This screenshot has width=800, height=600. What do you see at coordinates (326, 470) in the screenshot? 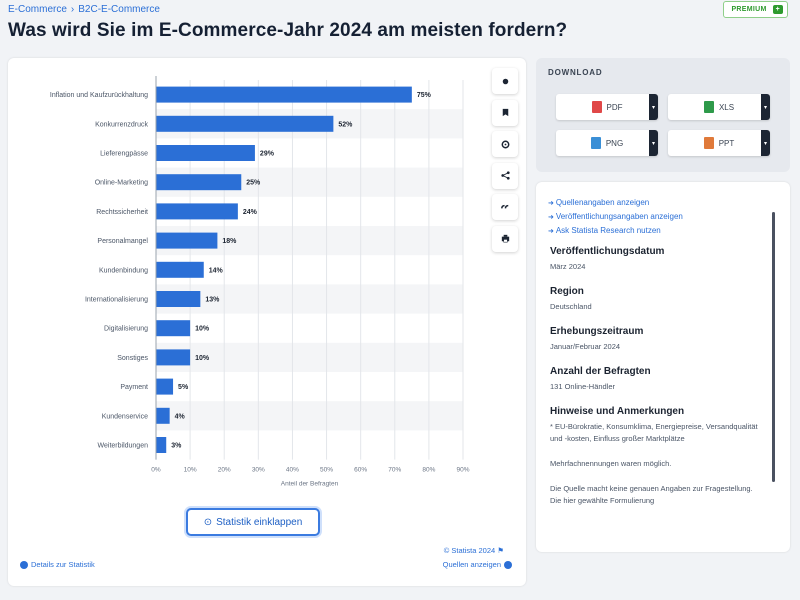
I see `x-tick-label: 50%` at bounding box center [326, 470].